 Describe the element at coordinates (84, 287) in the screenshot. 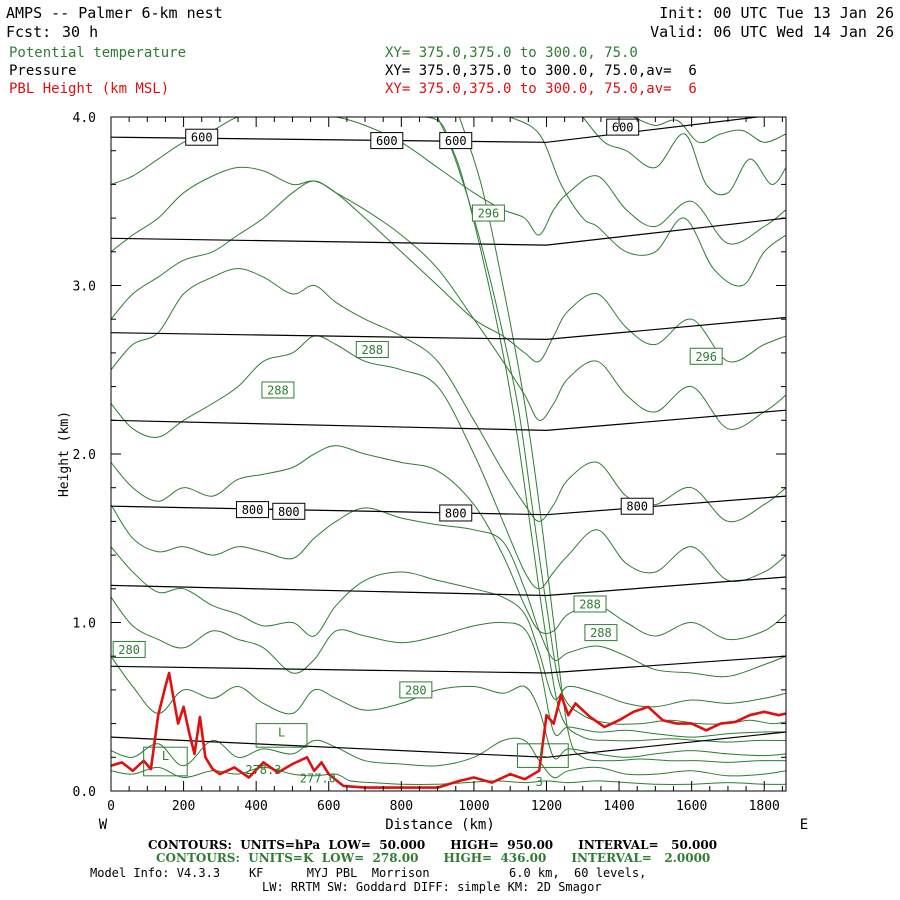

I see `y-tick-label: 3.0` at that location.